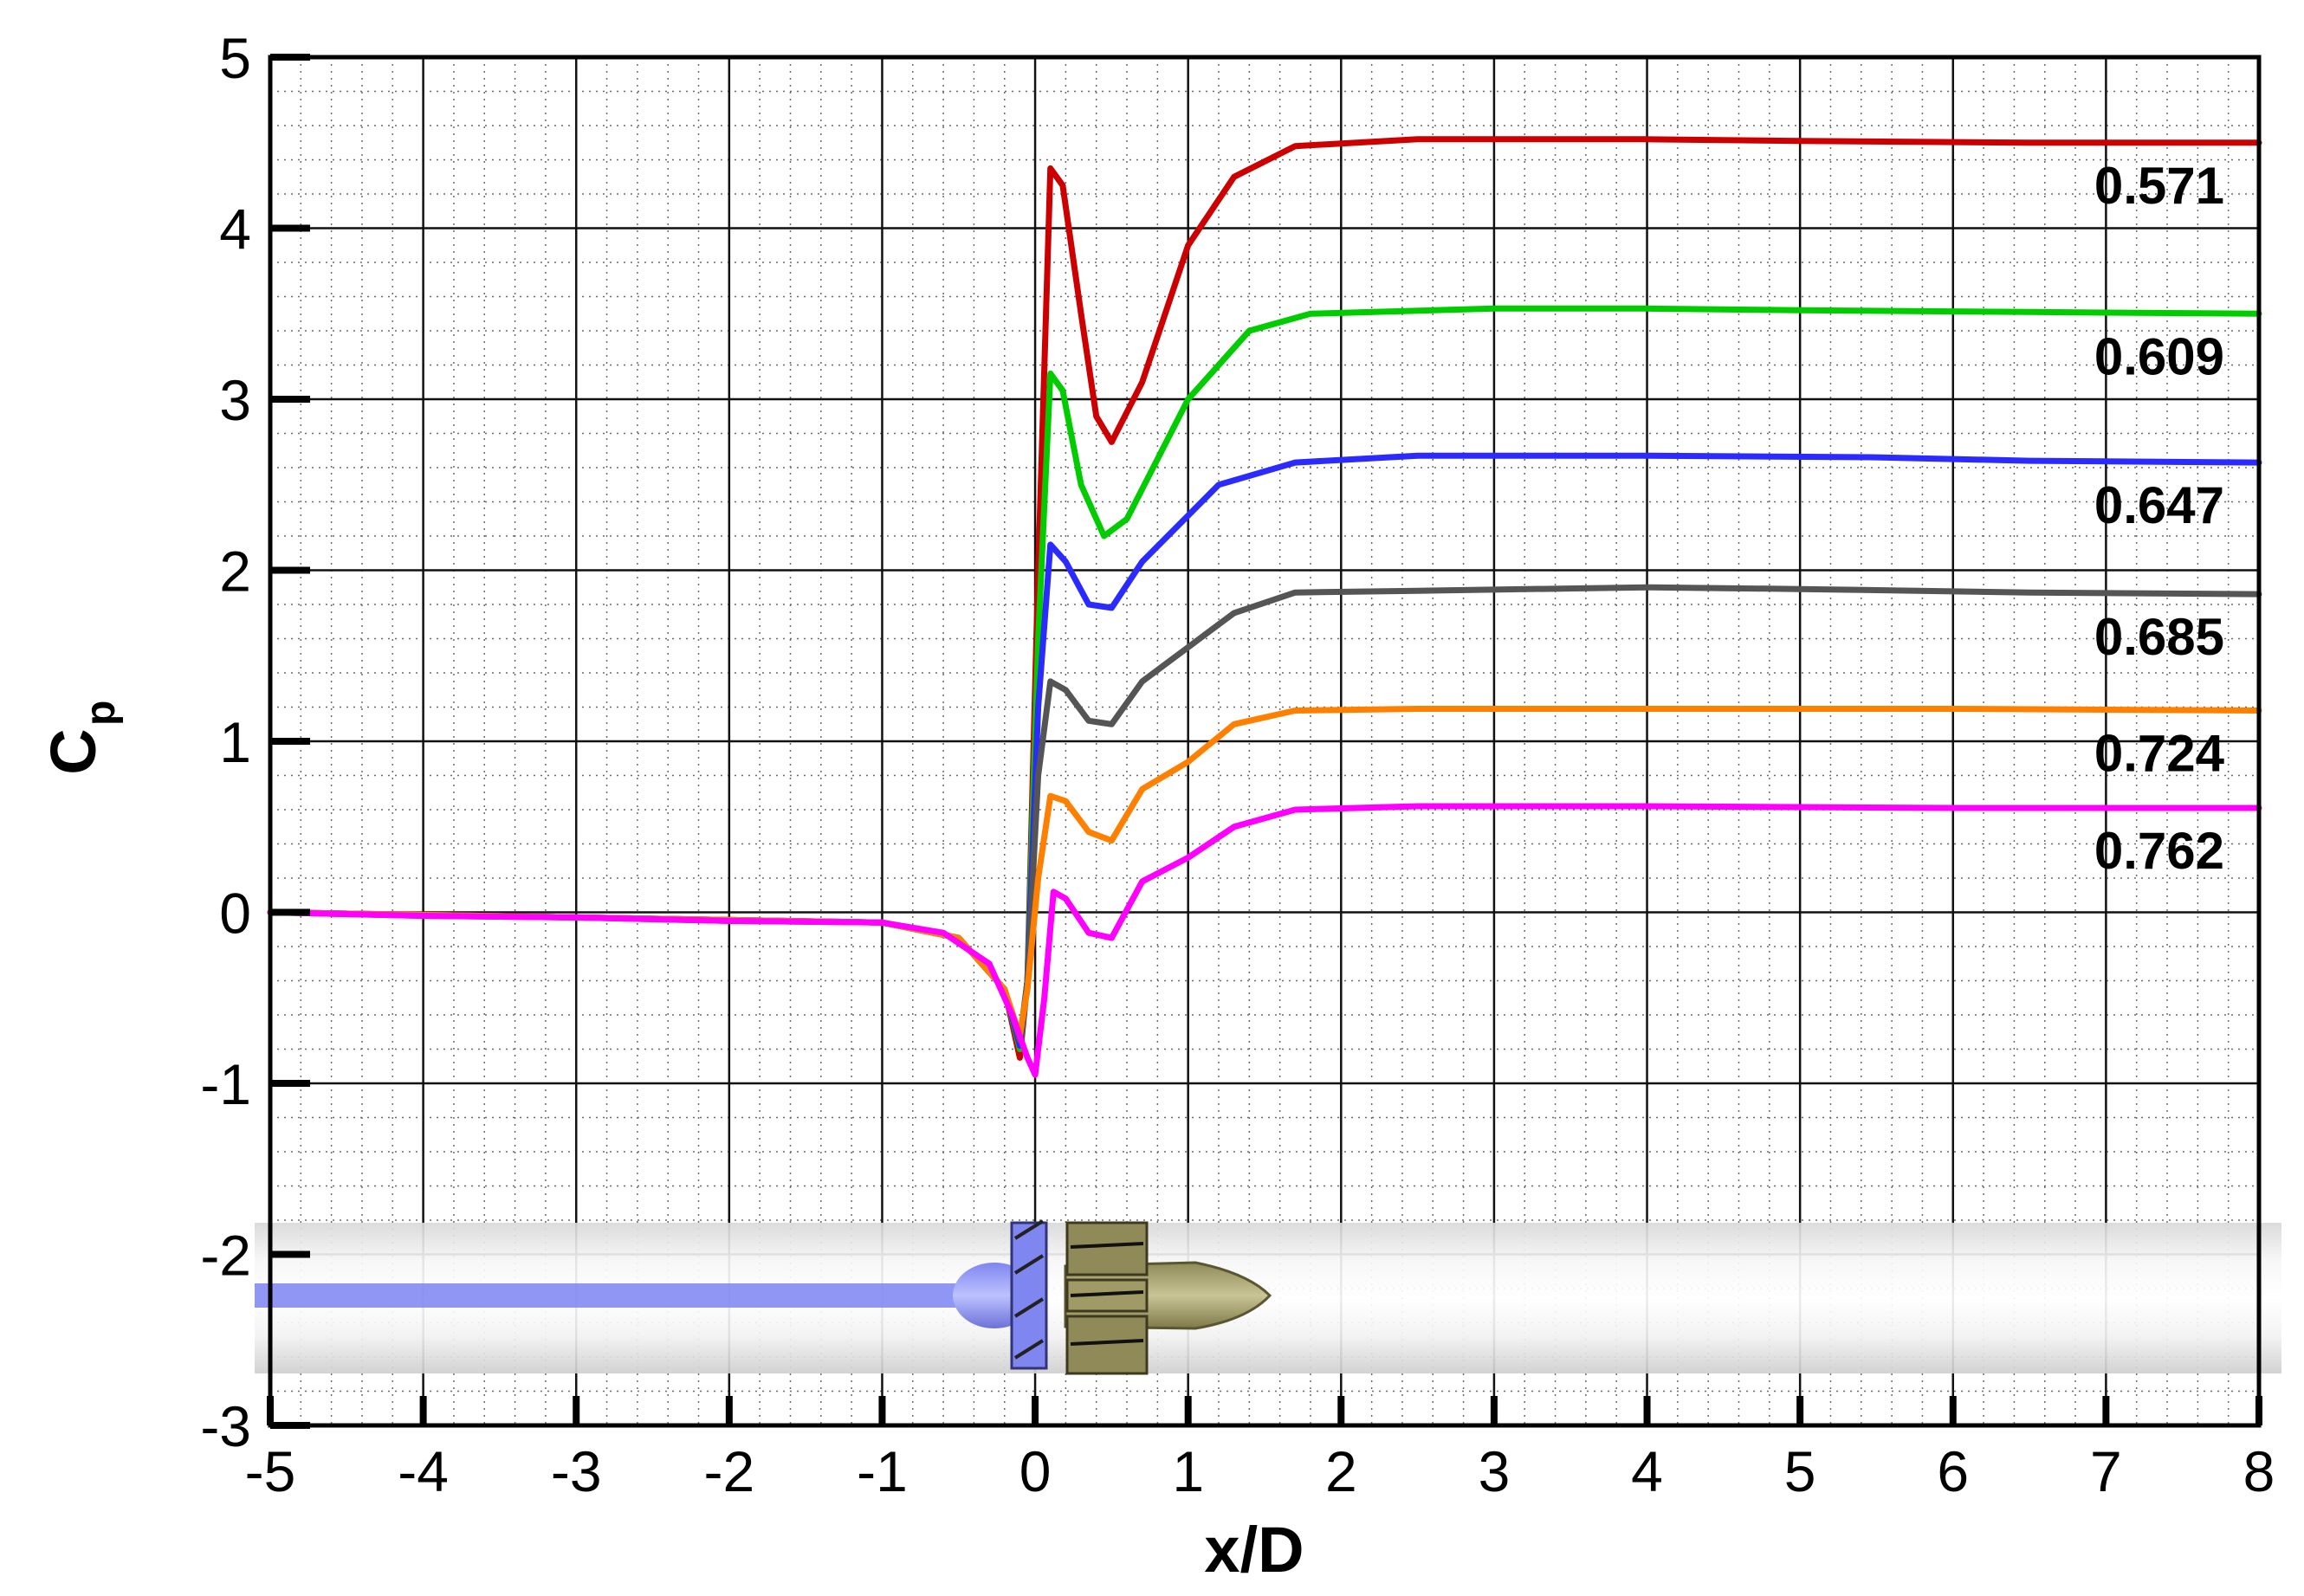  Describe the element at coordinates (235, 229) in the screenshot. I see `y-tick-label: 4` at that location.